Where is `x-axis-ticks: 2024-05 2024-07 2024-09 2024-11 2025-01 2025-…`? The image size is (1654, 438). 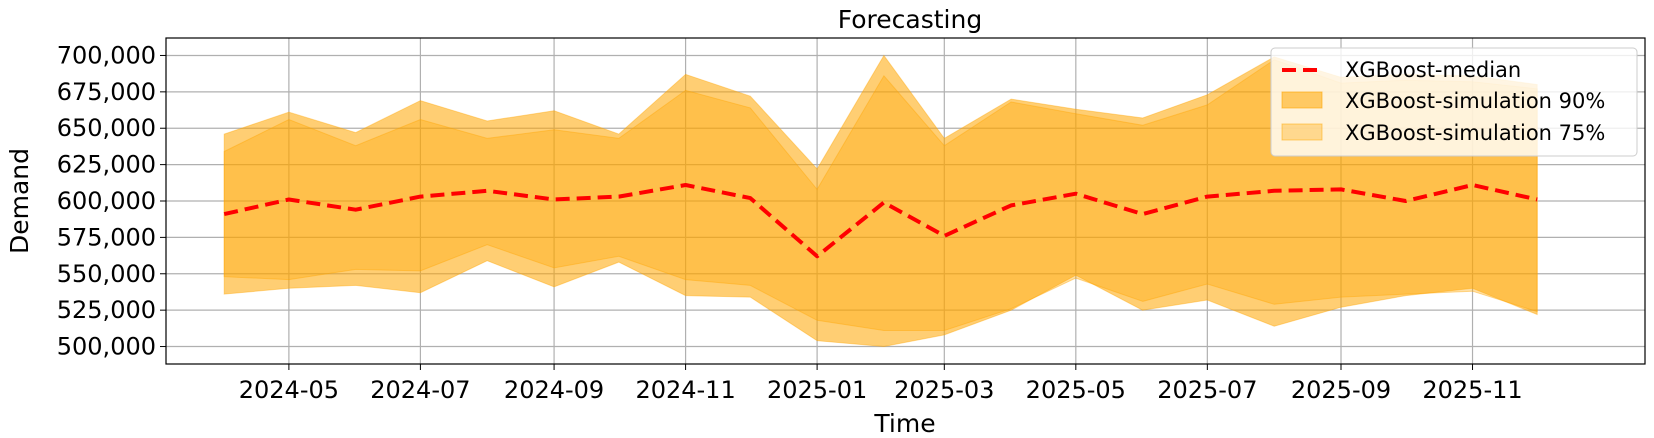
x-axis-ticks: 2024-05 2024-07 2024-09 2024-11 2025-01 2025-… is located at coordinates (881, 384).